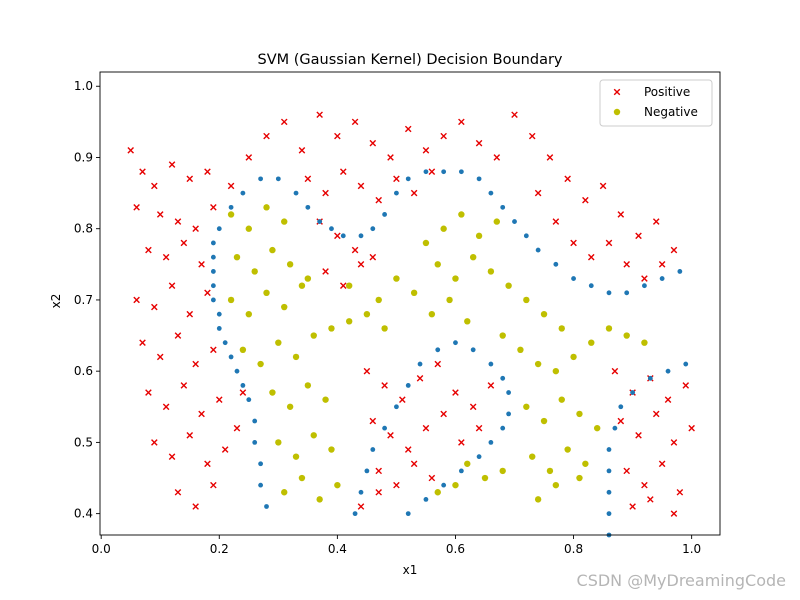 The height and width of the screenshot is (600, 800). Describe the element at coordinates (56, 301) in the screenshot. I see `y-axis-label: x2` at that location.